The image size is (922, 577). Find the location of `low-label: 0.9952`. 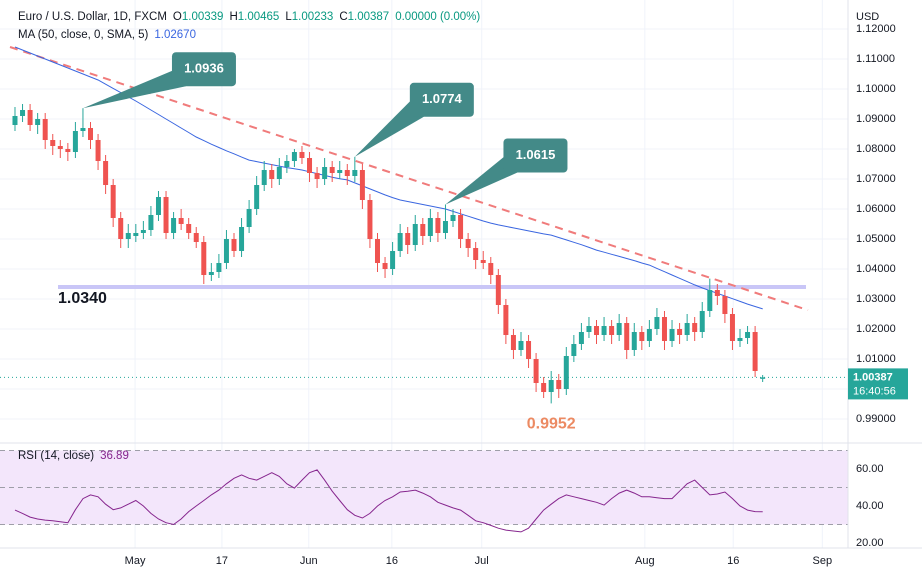

low-label: 0.9952 is located at coordinates (551, 424).